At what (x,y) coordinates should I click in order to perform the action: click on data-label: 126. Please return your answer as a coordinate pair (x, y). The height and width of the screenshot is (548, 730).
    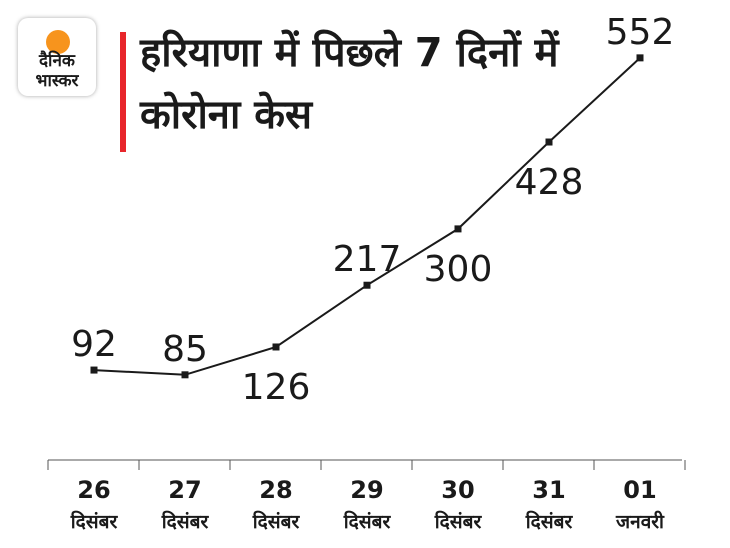
    Looking at the image, I should click on (276, 387).